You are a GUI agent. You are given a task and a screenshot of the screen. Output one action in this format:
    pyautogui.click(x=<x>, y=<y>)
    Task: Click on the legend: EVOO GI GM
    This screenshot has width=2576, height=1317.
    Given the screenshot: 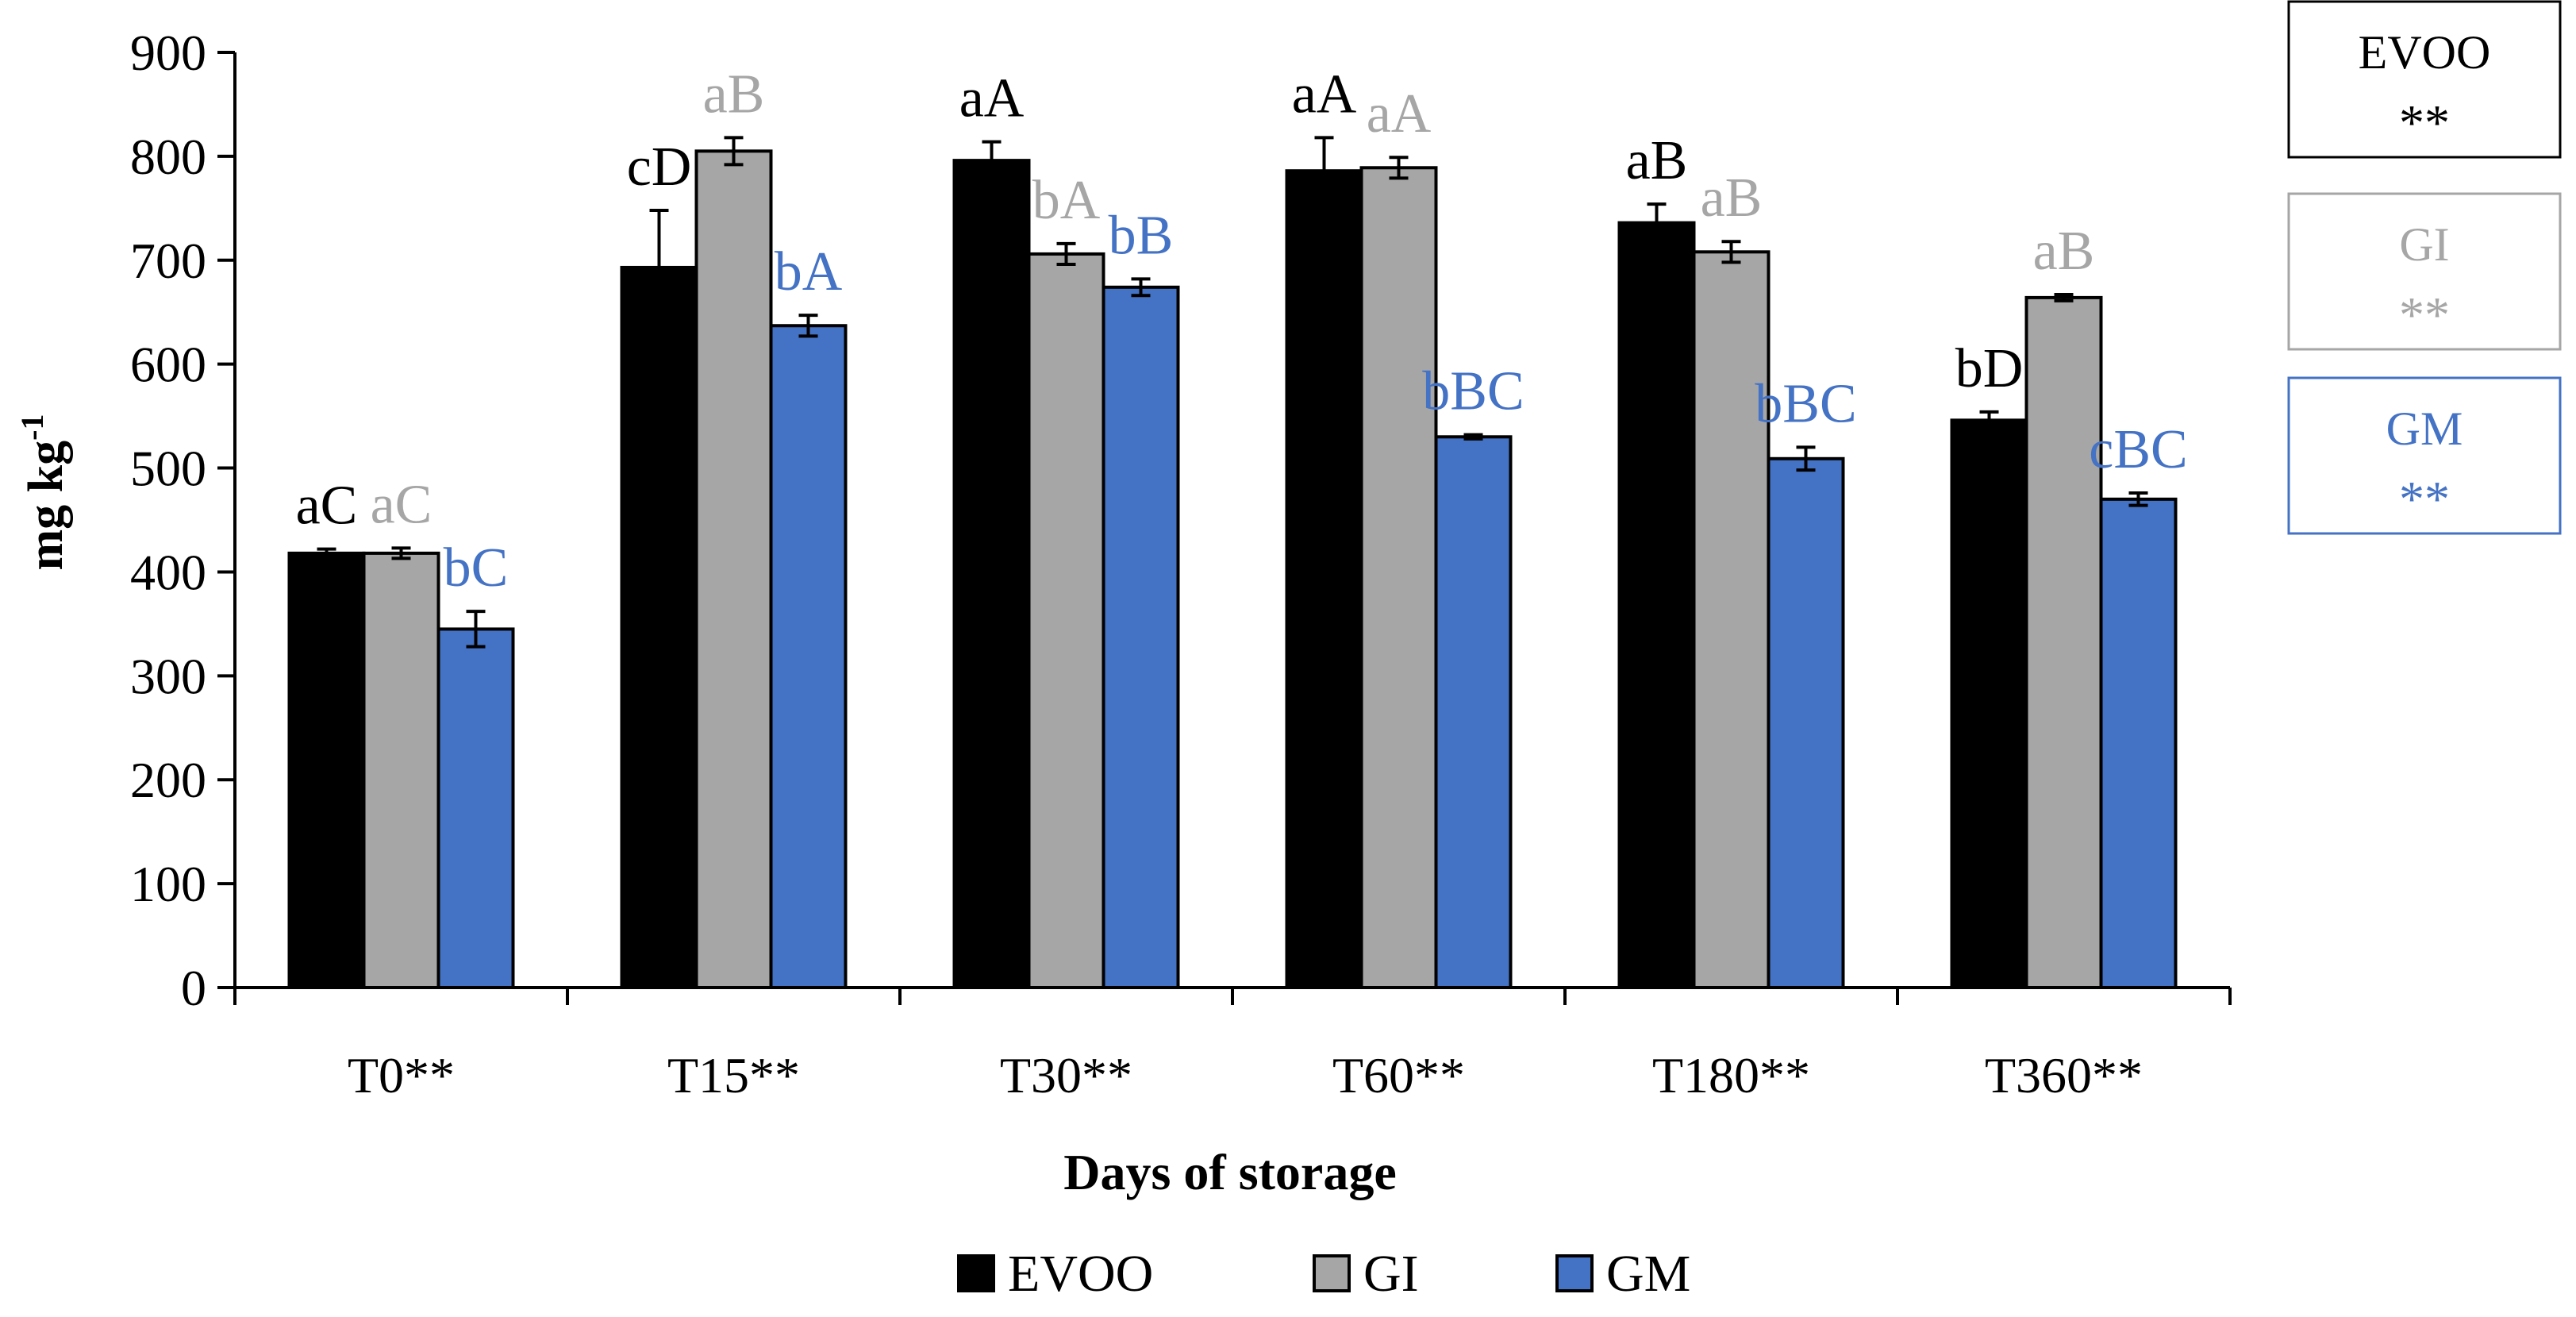 What is the action you would take?
    pyautogui.click(x=1323, y=1274)
    